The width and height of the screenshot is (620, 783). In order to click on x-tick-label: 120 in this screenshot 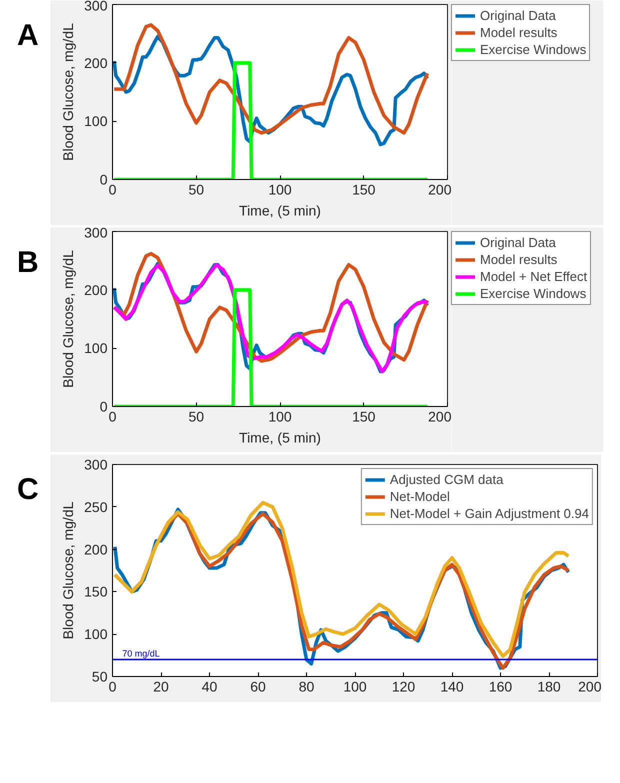, I will do `click(404, 686)`.